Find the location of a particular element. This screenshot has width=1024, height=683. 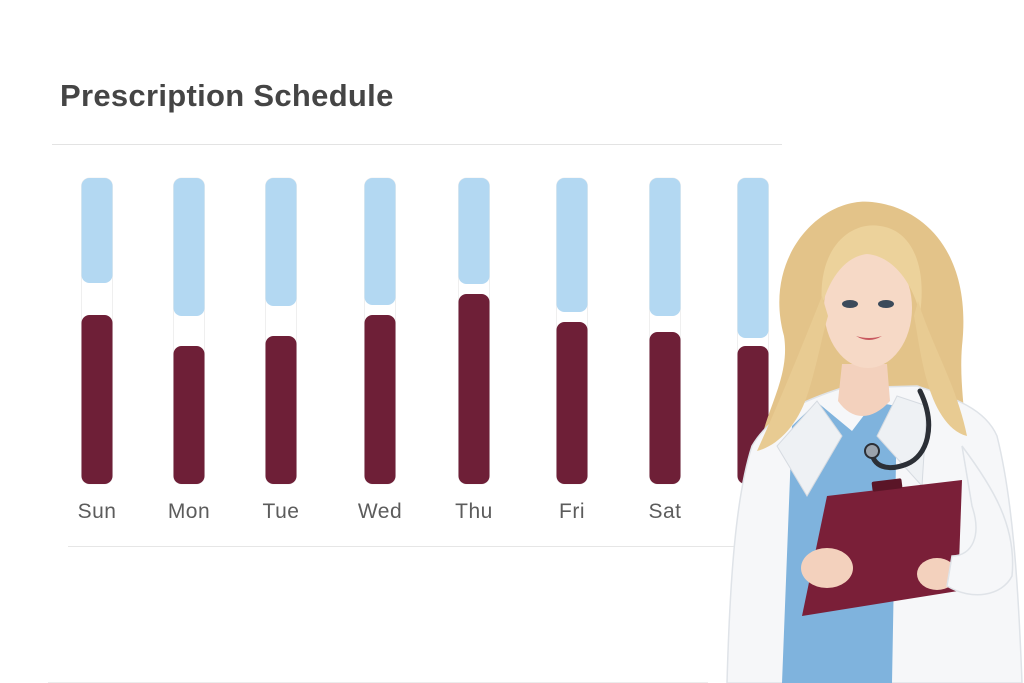

bar-lower-thu is located at coordinates (474, 389).